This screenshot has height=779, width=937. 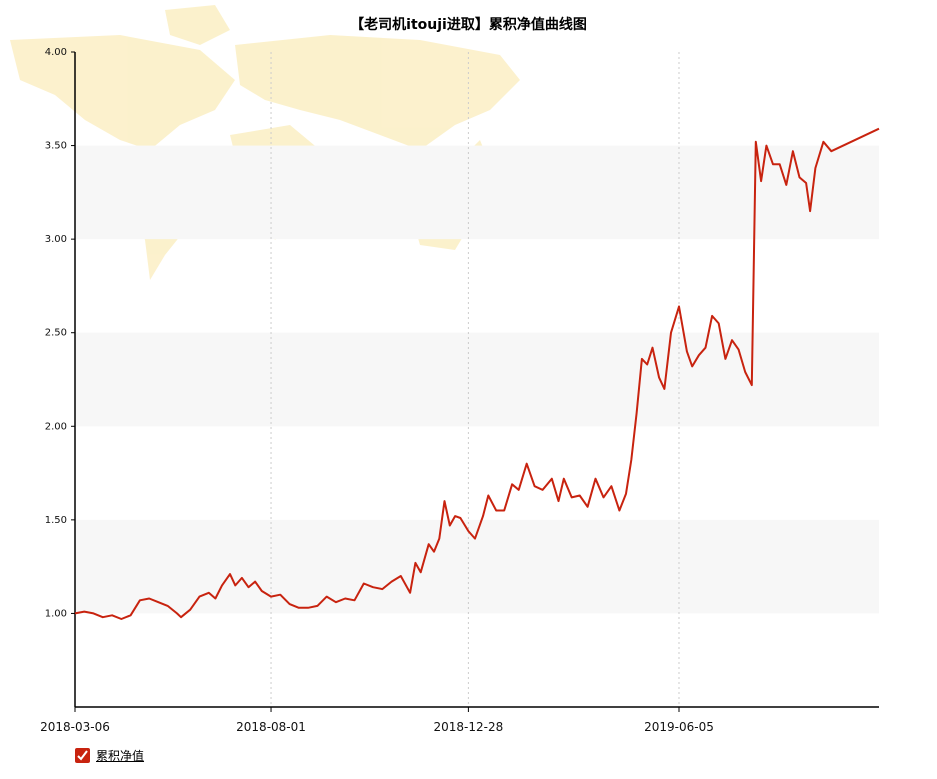 I want to click on checkmark-icon, so click(x=82, y=755).